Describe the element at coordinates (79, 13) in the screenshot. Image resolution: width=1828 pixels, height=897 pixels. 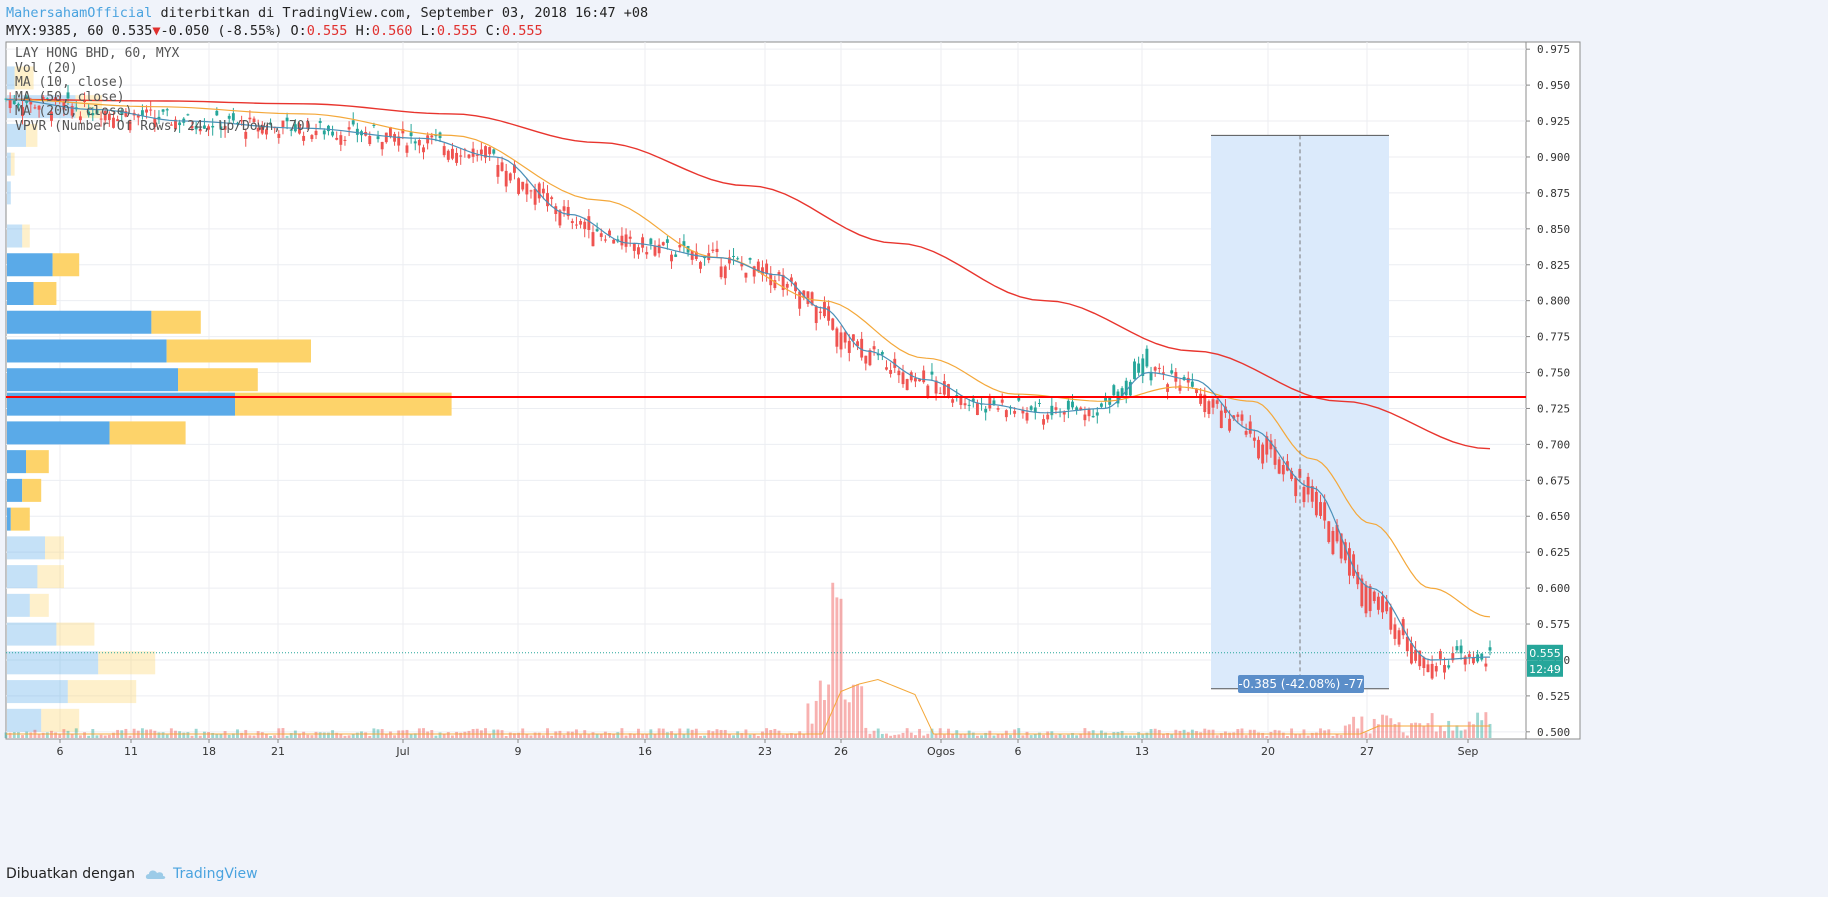
I see `author-link: MahersahamOfficial` at that location.